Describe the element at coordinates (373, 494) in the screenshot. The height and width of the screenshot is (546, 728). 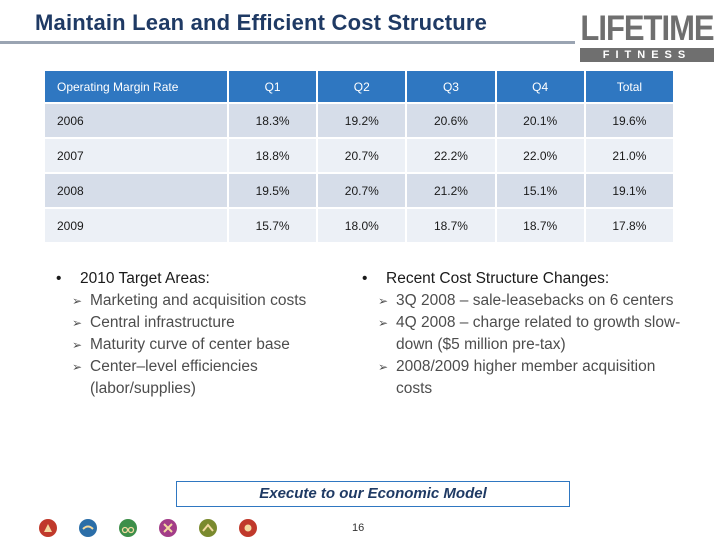
I see `economic-model-callout: Execute to our Economic Model` at that location.